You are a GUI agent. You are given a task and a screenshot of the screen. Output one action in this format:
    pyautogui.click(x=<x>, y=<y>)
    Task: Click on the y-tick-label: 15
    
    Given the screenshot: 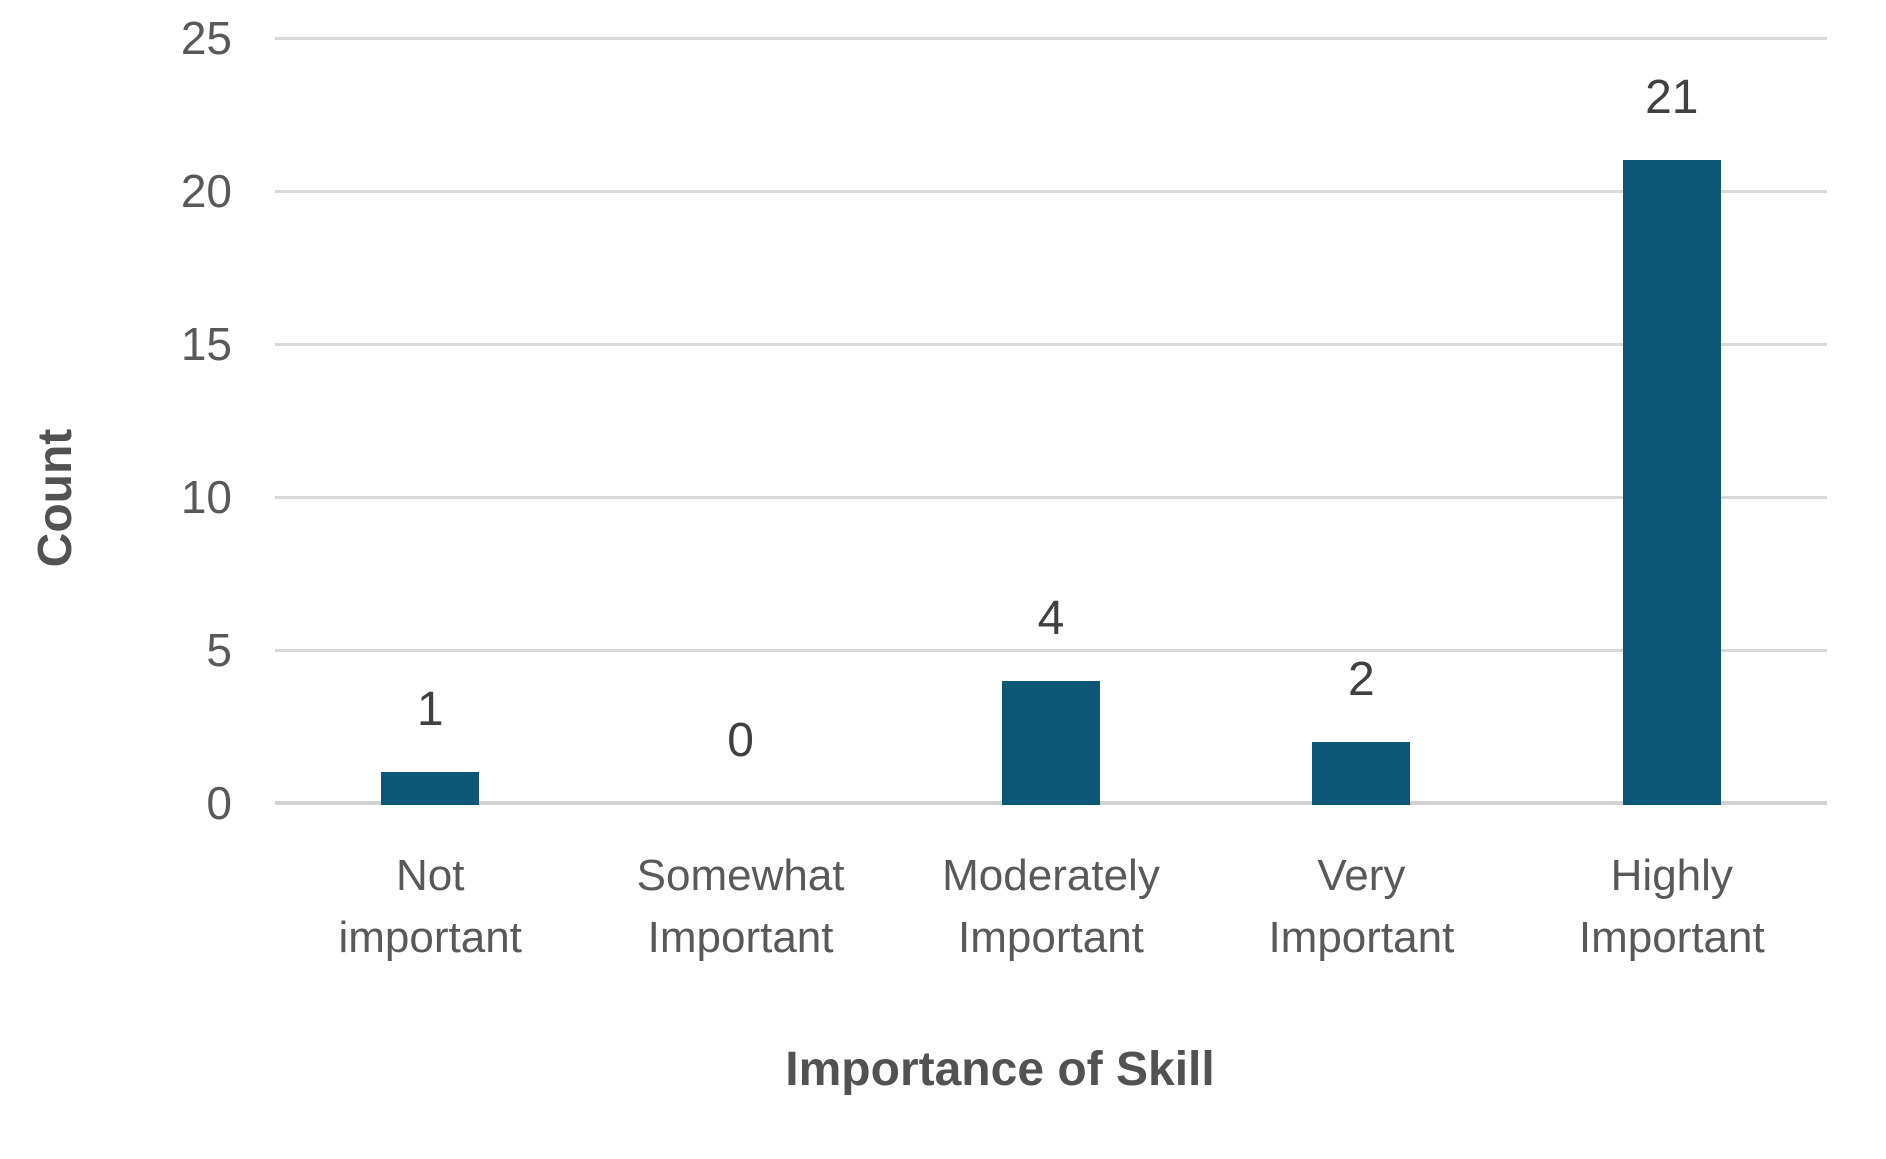 What is the action you would take?
    pyautogui.click(x=206, y=344)
    